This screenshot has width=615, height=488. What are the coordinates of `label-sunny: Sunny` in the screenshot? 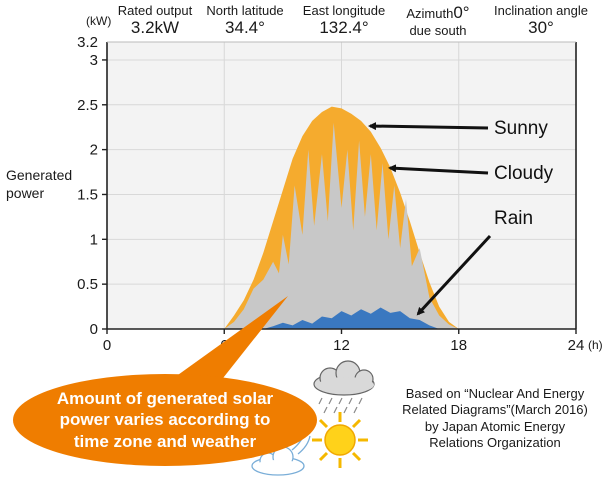 It's located at (521, 128).